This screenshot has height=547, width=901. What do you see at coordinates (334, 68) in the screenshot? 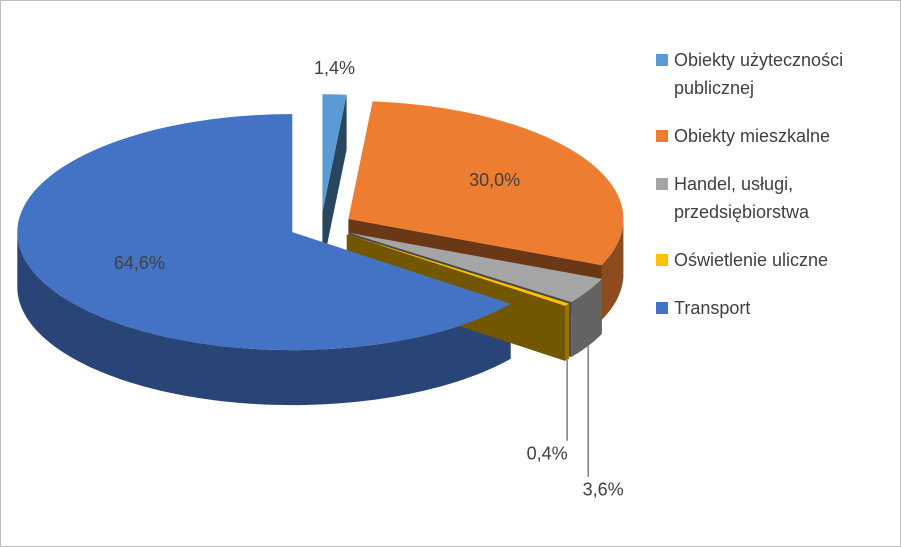
I see `data-label: 1,4%` at bounding box center [334, 68].